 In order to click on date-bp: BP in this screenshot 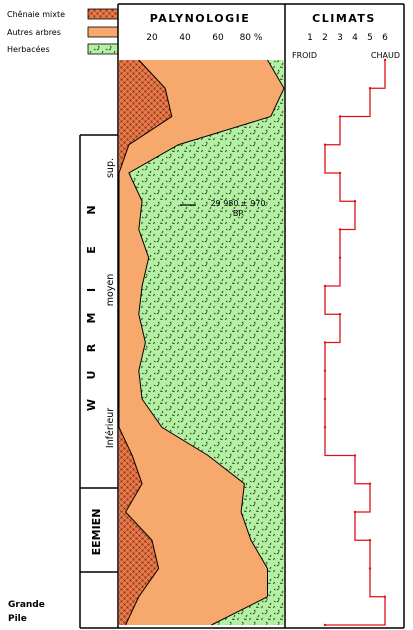, I will do `click(238, 213)`.